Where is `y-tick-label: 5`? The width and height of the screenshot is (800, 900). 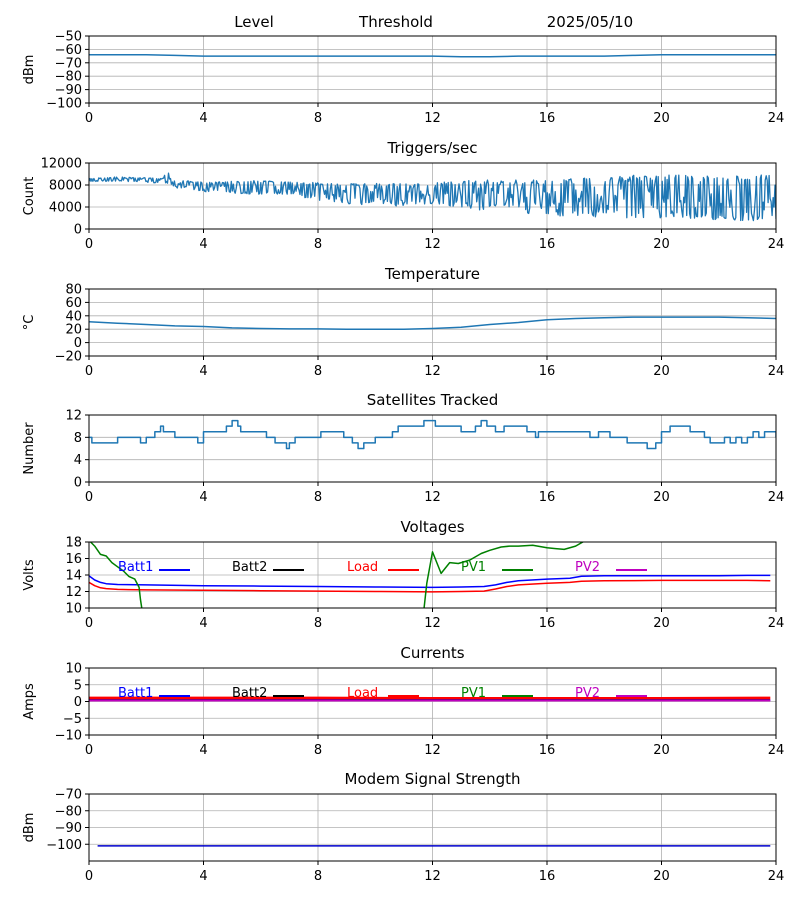
y-tick-label: 5 is located at coordinates (78, 685).